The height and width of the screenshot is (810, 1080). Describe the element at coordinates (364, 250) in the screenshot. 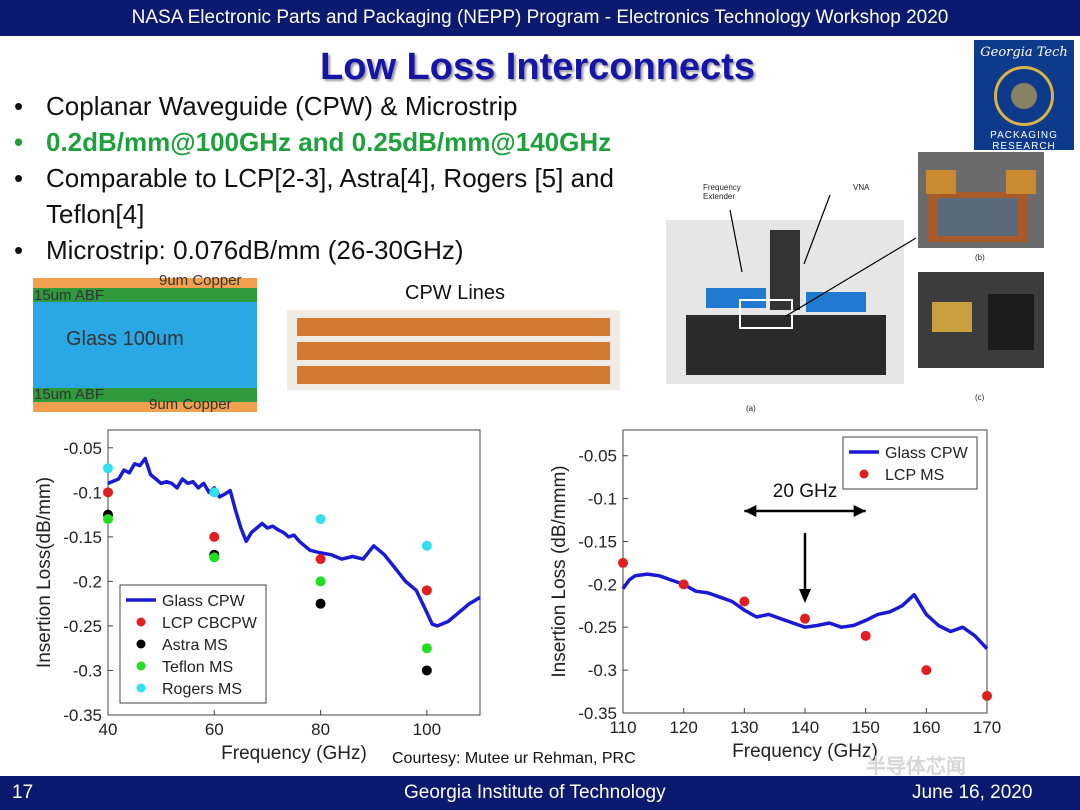

I see `bullet-item: Microstrip: 0.076dB/mm (26-30GHz)` at that location.